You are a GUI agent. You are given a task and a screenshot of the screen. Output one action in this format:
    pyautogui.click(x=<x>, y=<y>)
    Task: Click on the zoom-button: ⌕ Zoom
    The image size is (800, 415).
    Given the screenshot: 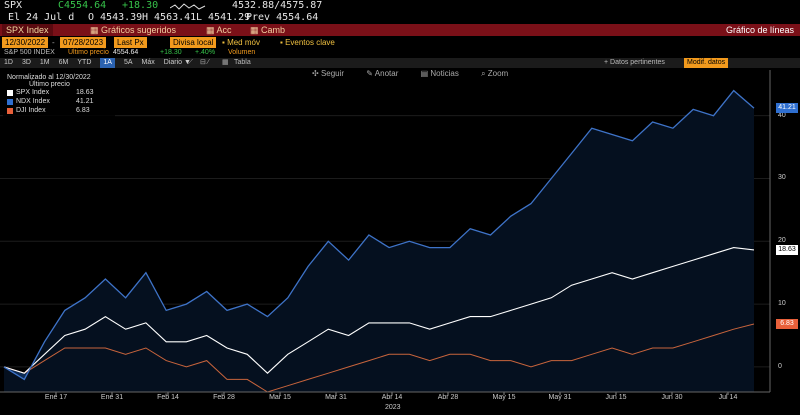 What is the action you would take?
    pyautogui.click(x=495, y=73)
    